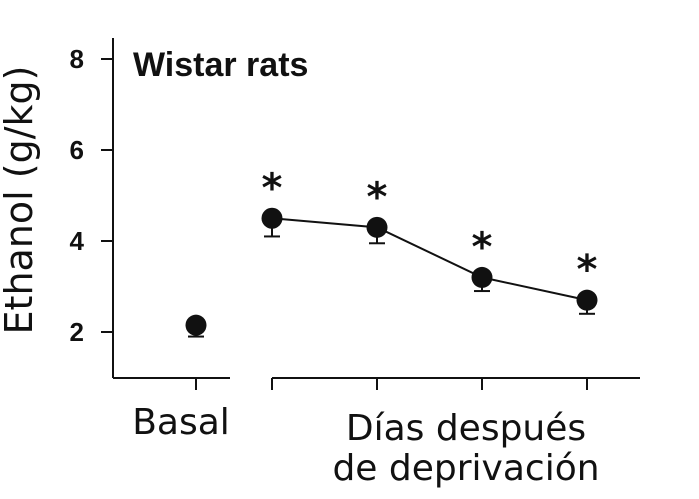 Image resolution: width=699 pixels, height=499 pixels. I want to click on y-tick-label: 6, so click(77, 150).